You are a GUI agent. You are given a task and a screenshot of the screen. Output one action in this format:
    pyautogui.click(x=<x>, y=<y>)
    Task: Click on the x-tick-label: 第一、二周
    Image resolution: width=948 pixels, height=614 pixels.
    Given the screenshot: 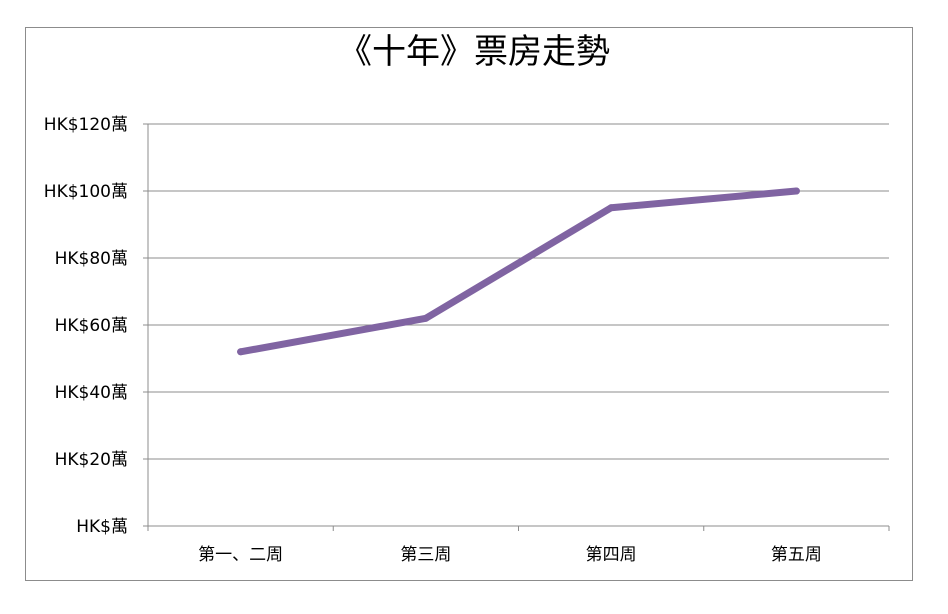 What is the action you would take?
    pyautogui.click(x=240, y=555)
    